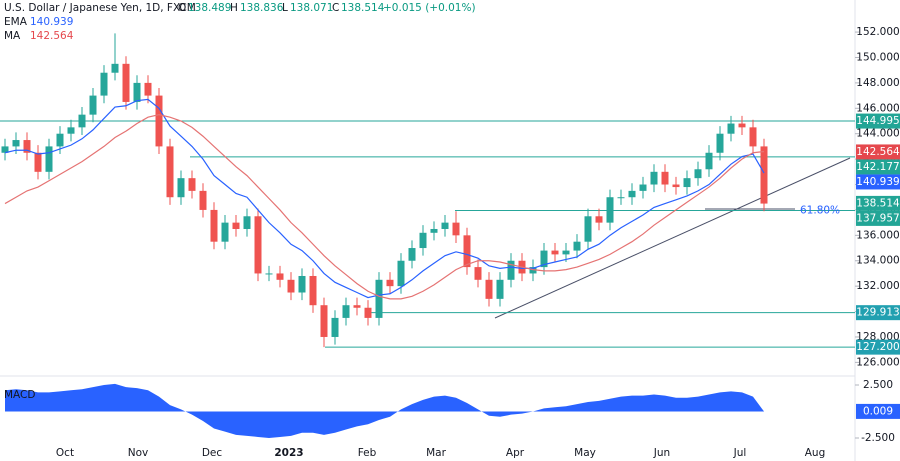 Image resolution: width=900 pixels, height=461 pixels. I want to click on o-label: O, so click(182, 8).